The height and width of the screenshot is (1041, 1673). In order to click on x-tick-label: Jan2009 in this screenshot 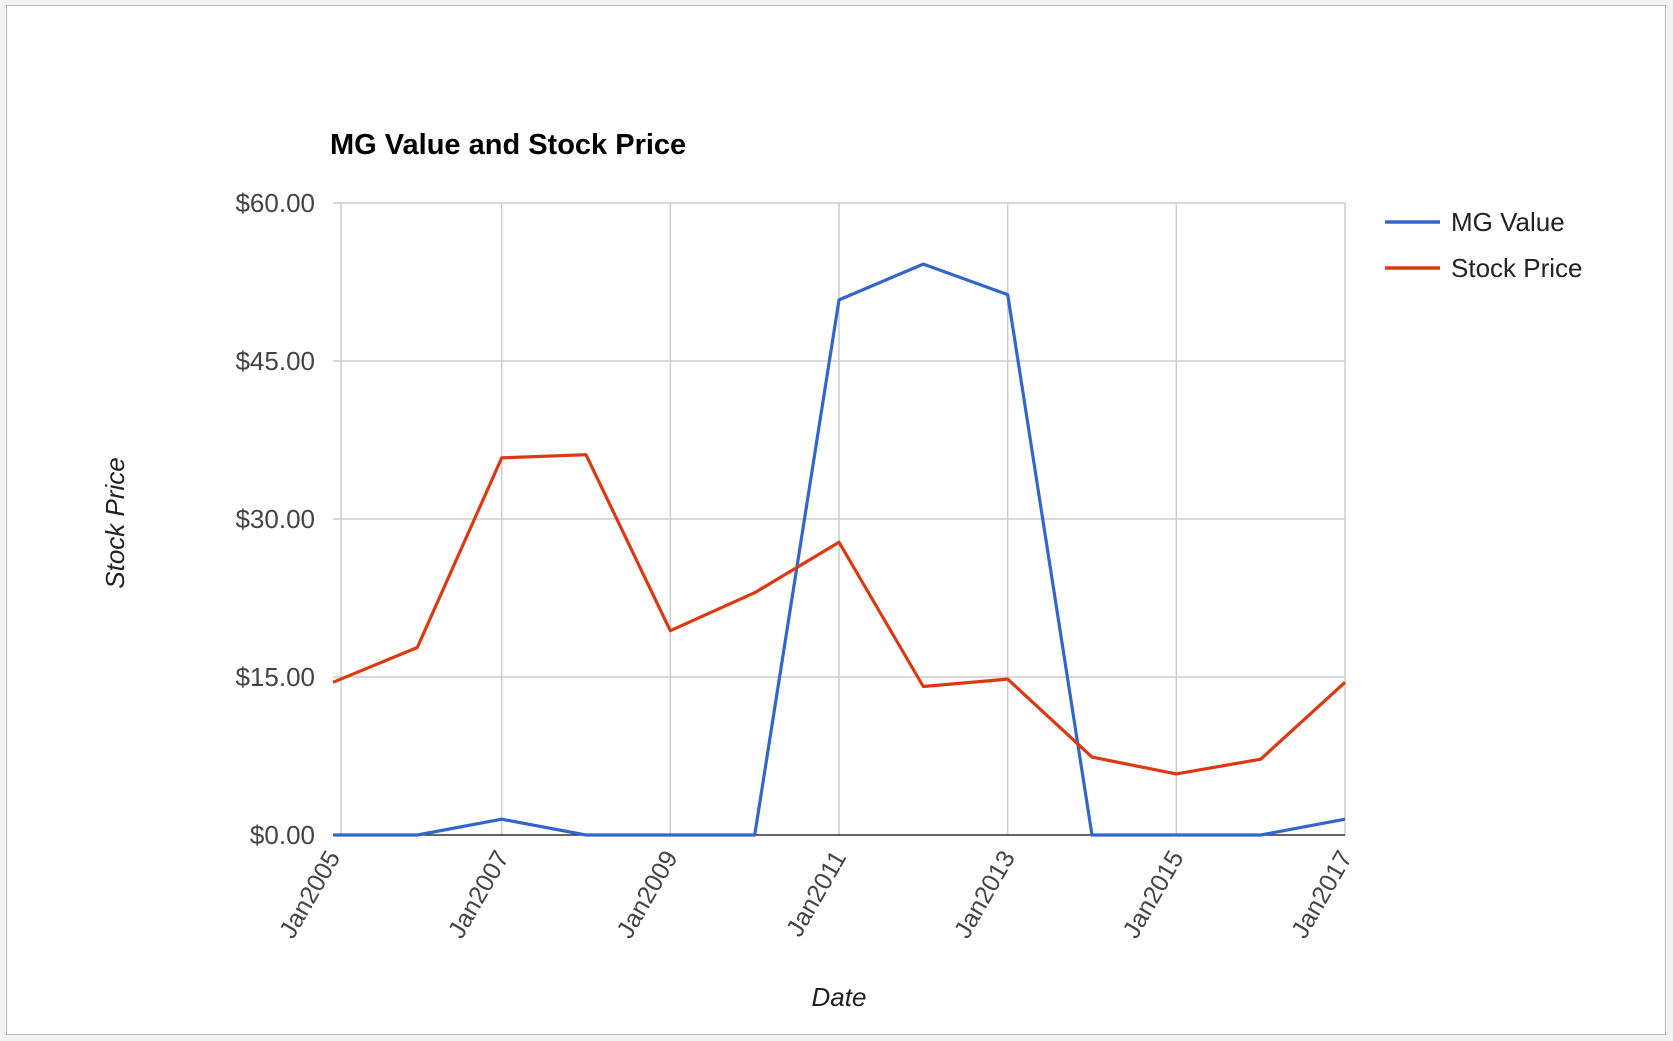, I will do `click(647, 894)`.